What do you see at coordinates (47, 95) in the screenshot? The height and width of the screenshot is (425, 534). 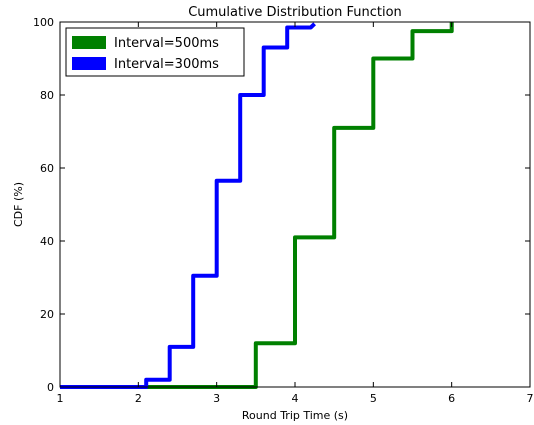 I see `y-tick-label: 80` at bounding box center [47, 95].